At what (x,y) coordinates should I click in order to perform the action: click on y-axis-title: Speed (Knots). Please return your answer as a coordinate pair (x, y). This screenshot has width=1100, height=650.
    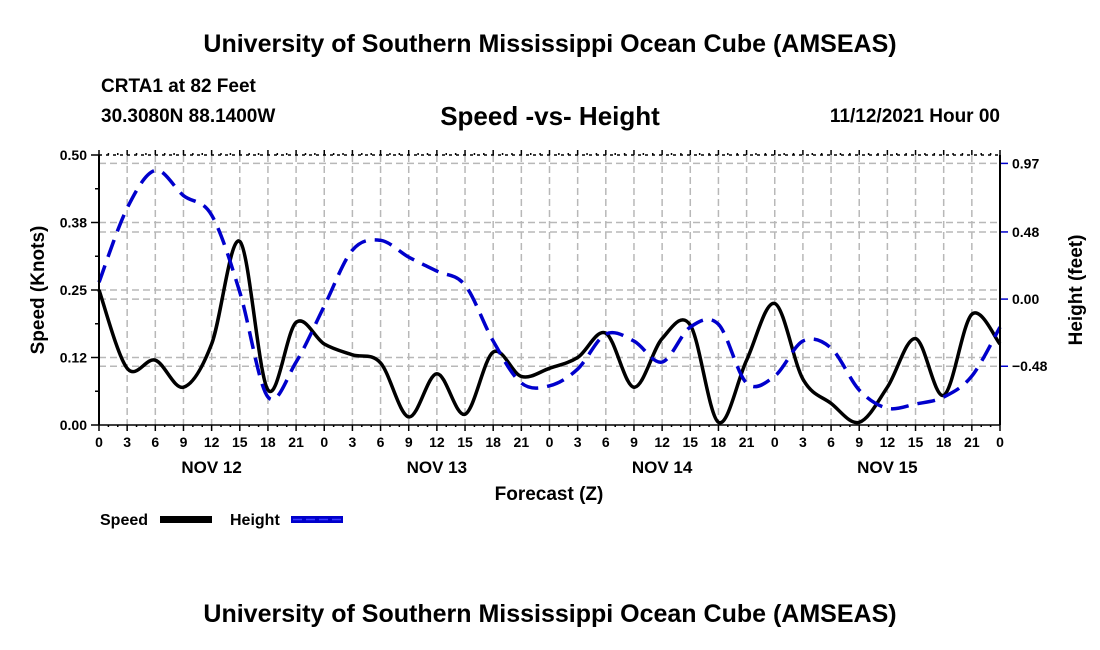
    Looking at the image, I should click on (38, 290).